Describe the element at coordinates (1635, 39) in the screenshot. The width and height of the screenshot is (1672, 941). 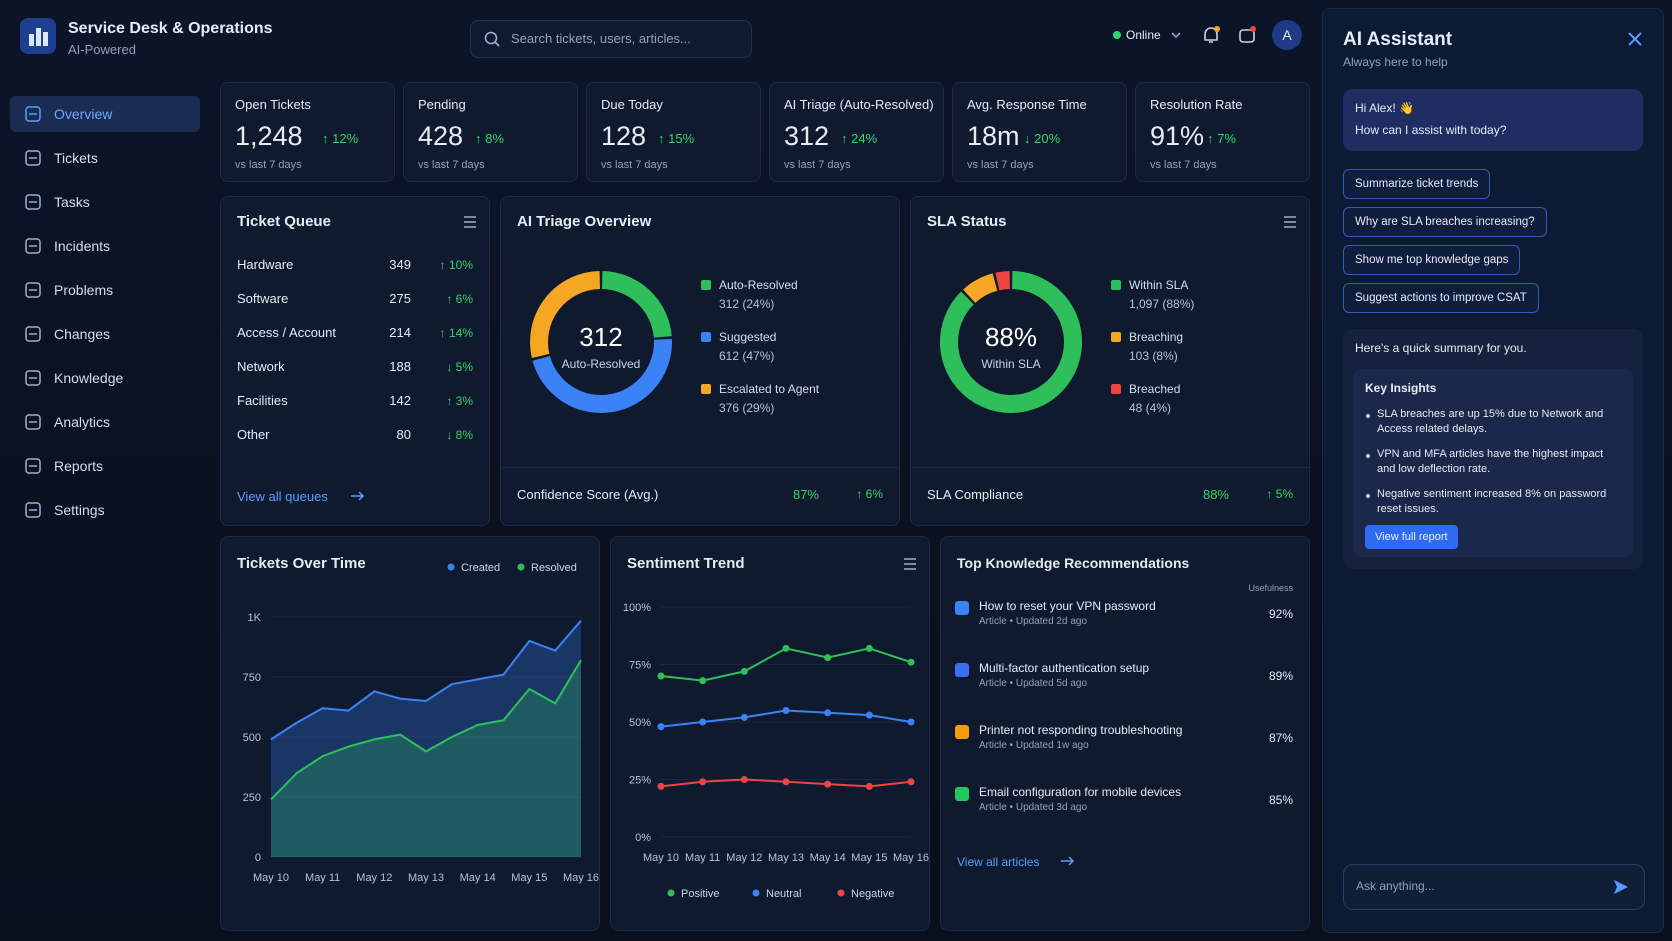
I see `close-button` at that location.